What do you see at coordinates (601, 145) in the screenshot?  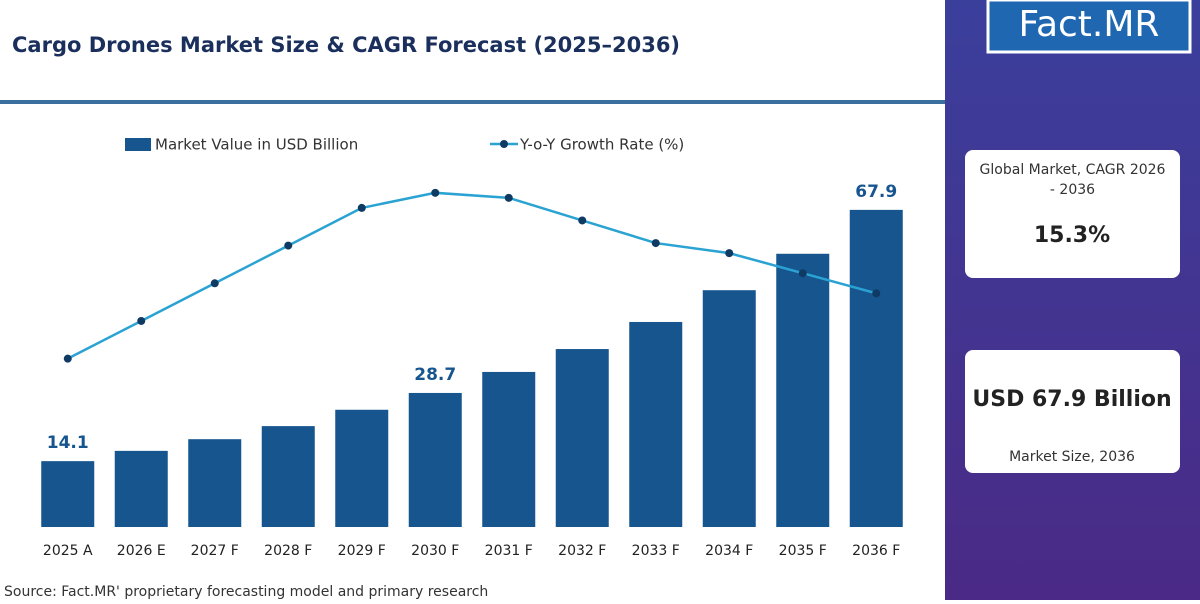 I see `legend-label: Y-o-Y Growth Rate (%)` at bounding box center [601, 145].